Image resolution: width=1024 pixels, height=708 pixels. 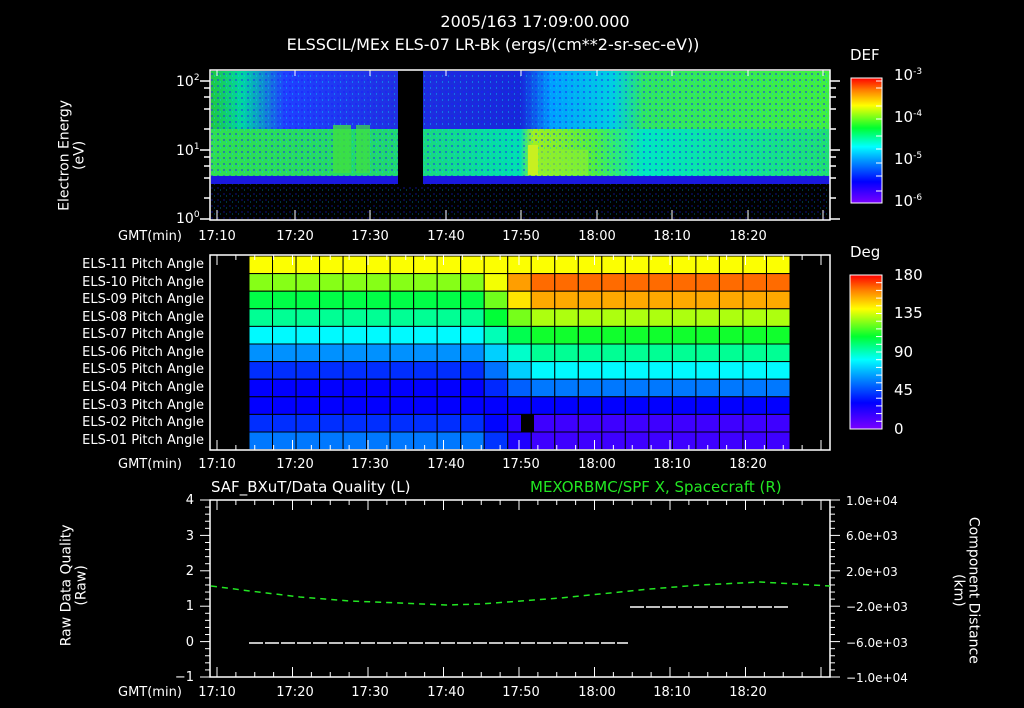 I want to click on ytick-right: −1.0e+04, so click(x=877, y=678).